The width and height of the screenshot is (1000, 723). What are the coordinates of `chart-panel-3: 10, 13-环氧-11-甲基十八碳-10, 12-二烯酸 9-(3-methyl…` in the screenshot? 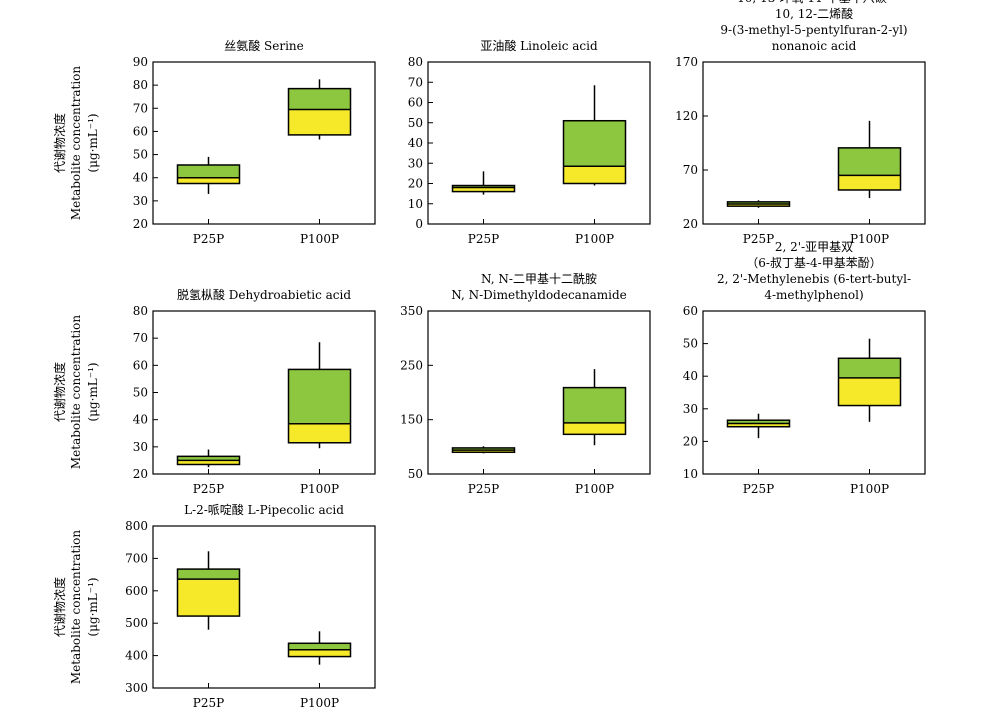 It's located at (800, 123).